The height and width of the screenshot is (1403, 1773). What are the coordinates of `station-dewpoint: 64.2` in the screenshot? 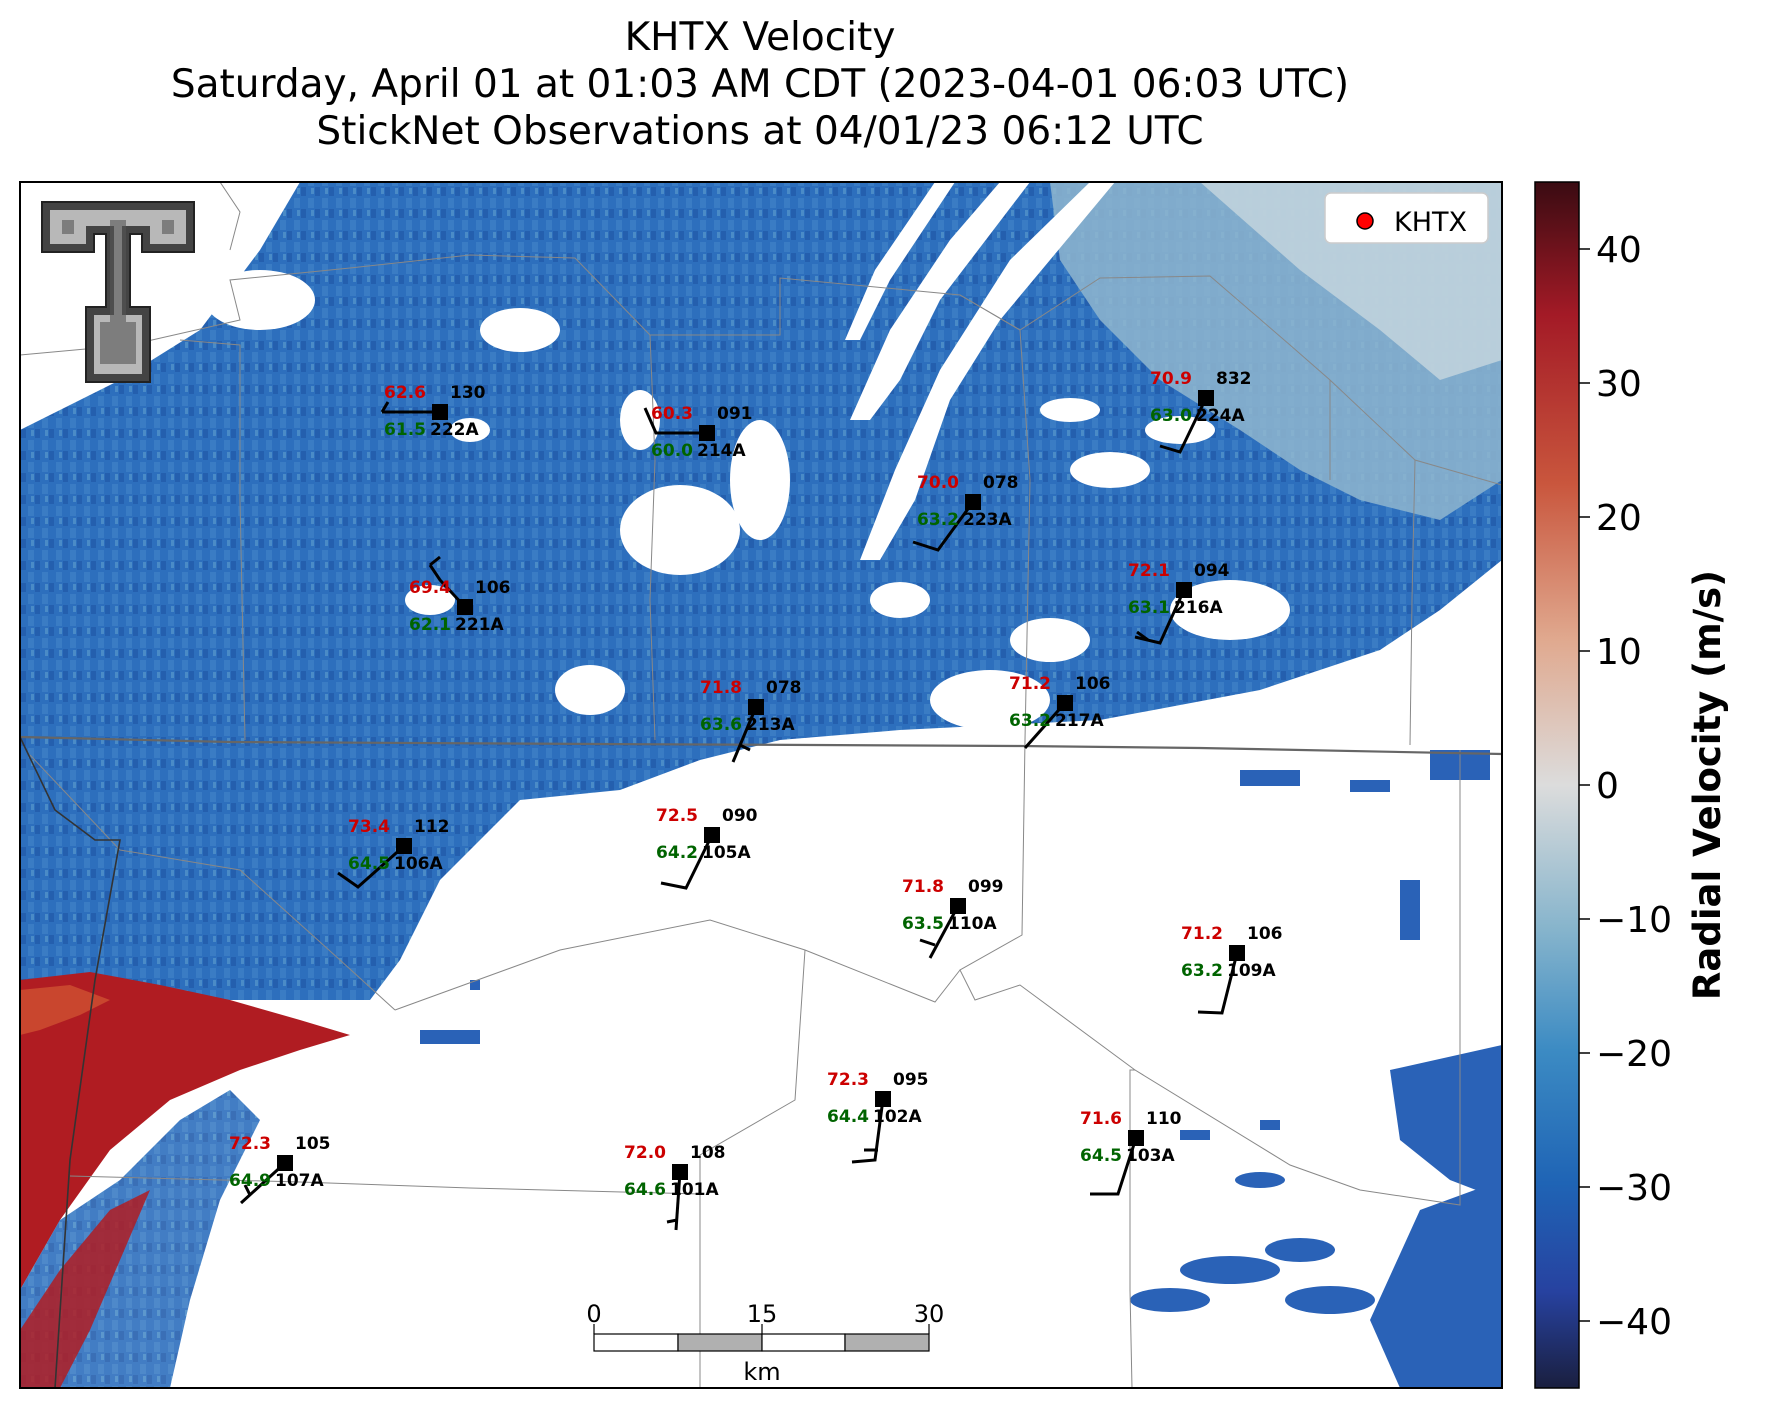 It's located at (677, 853).